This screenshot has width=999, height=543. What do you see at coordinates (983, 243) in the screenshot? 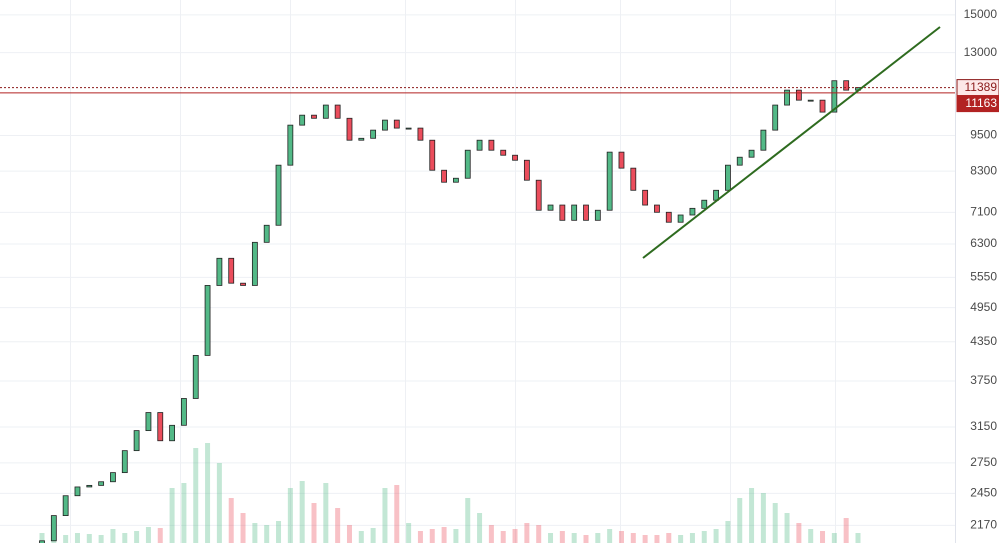
I see `y-tick-label: 6300` at bounding box center [983, 243].